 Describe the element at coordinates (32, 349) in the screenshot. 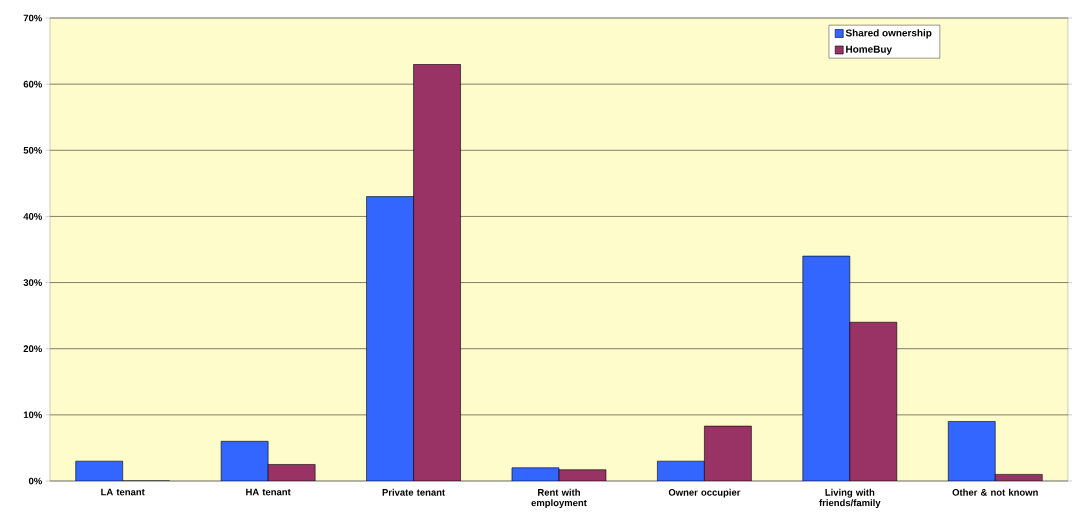

I see `y-tick-label: 20%` at that location.